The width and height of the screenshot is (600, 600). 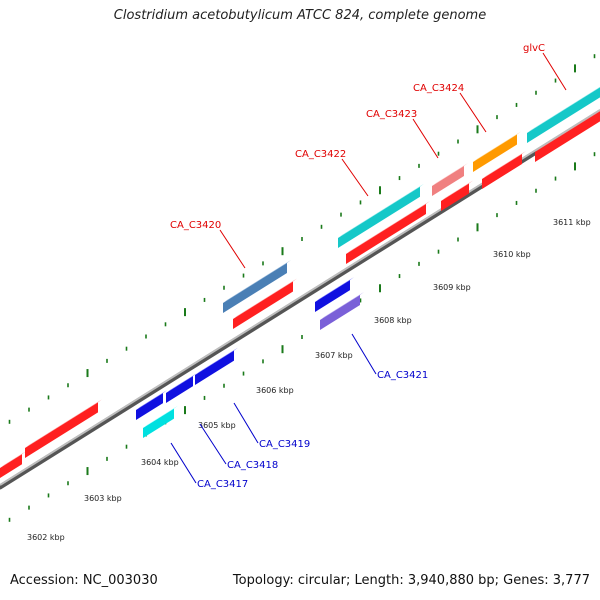 I want to click on scale-tick-label: 3608 kbp, so click(x=393, y=320).